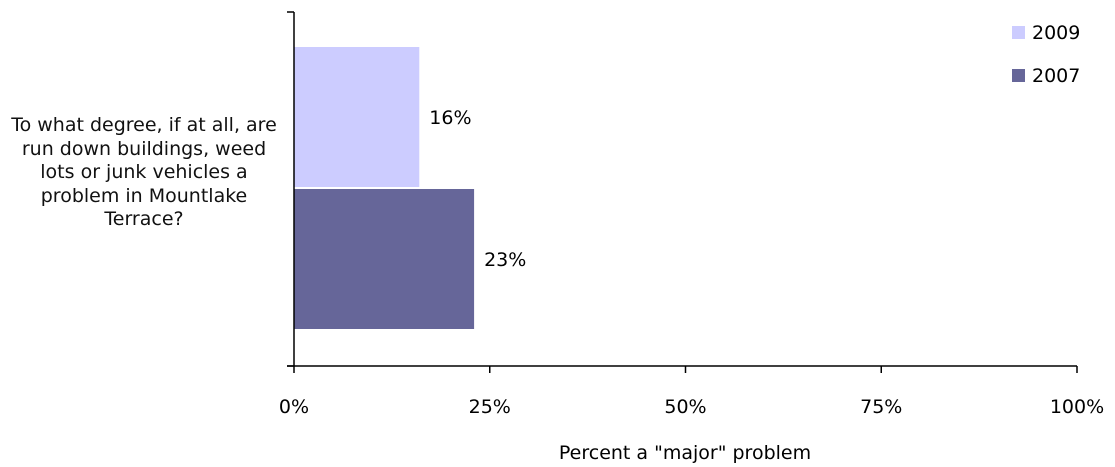 The height and width of the screenshot is (467, 1115). What do you see at coordinates (685, 453) in the screenshot?
I see `x-axis-title: Percent a "major" problem` at bounding box center [685, 453].